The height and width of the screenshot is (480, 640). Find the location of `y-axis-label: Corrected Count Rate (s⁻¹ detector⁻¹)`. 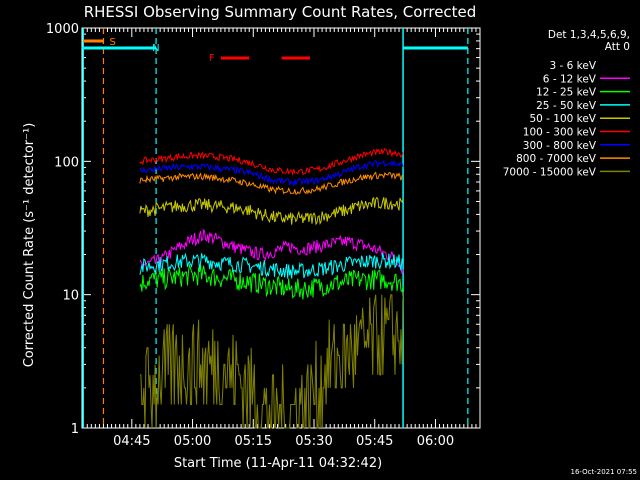

y-axis-label: Corrected Count Rate (s⁻¹ detector⁻¹) is located at coordinates (29, 245).